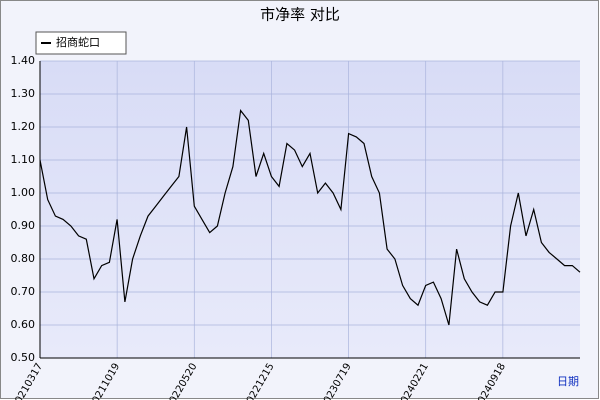 The height and width of the screenshot is (400, 600). What do you see at coordinates (78, 42) in the screenshot?
I see `legend-label: 招商蛇口` at bounding box center [78, 42].